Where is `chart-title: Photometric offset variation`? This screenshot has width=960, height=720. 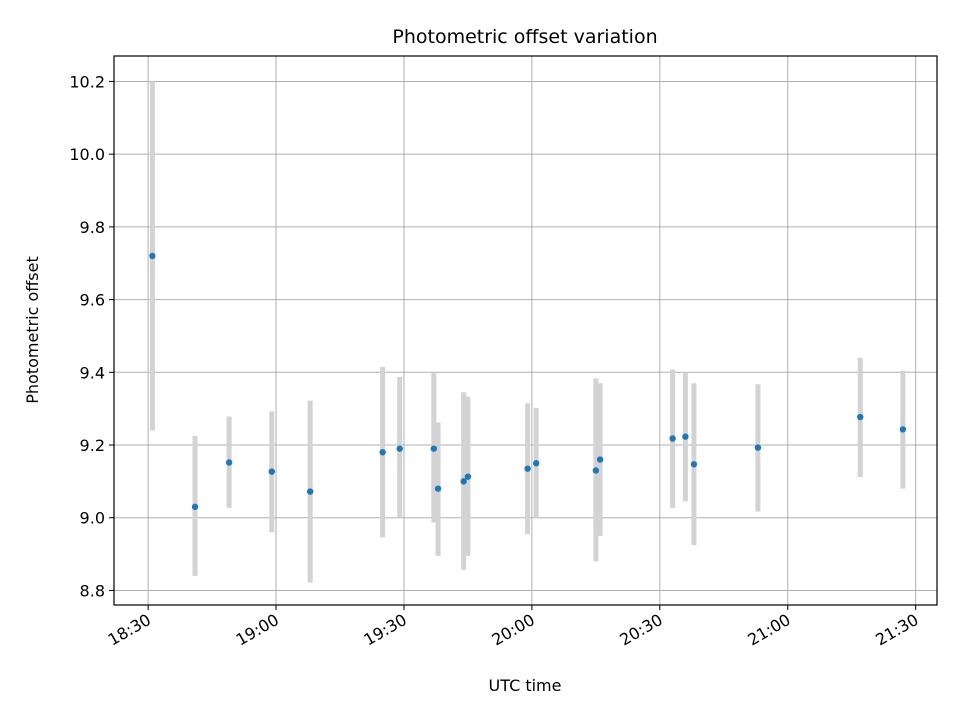
chart-title: Photometric offset variation is located at coordinates (524, 37).